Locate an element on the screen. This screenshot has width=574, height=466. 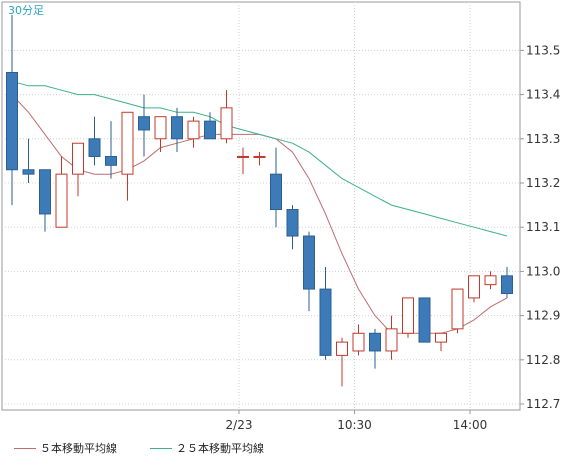
y-tick-label: 113.5 is located at coordinates (543, 50).